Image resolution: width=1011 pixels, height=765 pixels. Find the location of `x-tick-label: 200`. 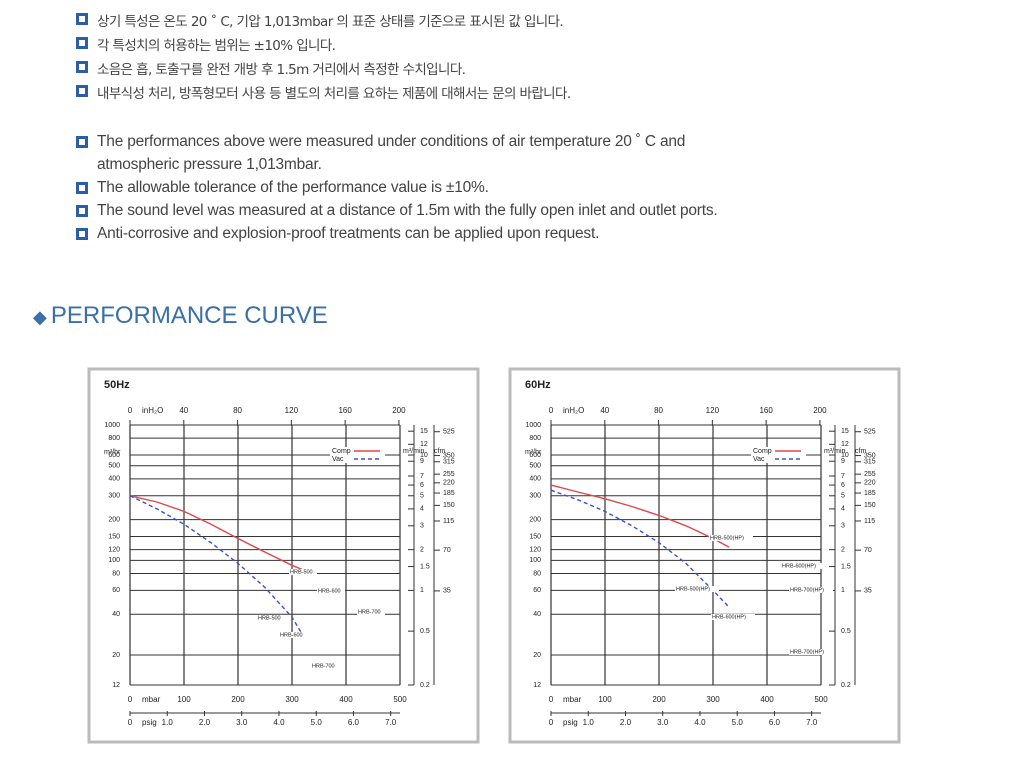

x-tick-label: 200 is located at coordinates (238, 699).